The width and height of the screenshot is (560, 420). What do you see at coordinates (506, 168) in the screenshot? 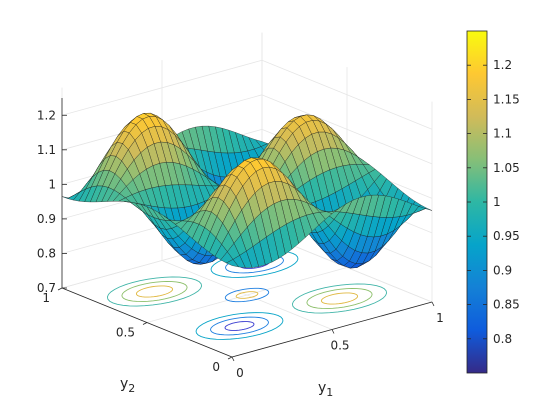
I see `colorbar-tick-label: 1.05` at bounding box center [506, 168].